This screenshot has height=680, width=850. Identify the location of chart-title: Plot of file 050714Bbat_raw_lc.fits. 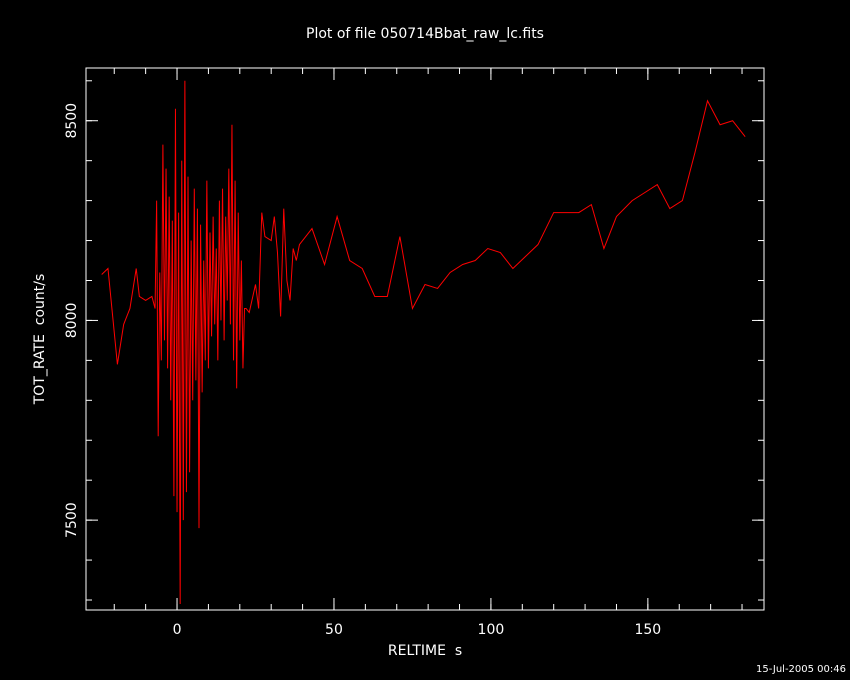
(425, 34).